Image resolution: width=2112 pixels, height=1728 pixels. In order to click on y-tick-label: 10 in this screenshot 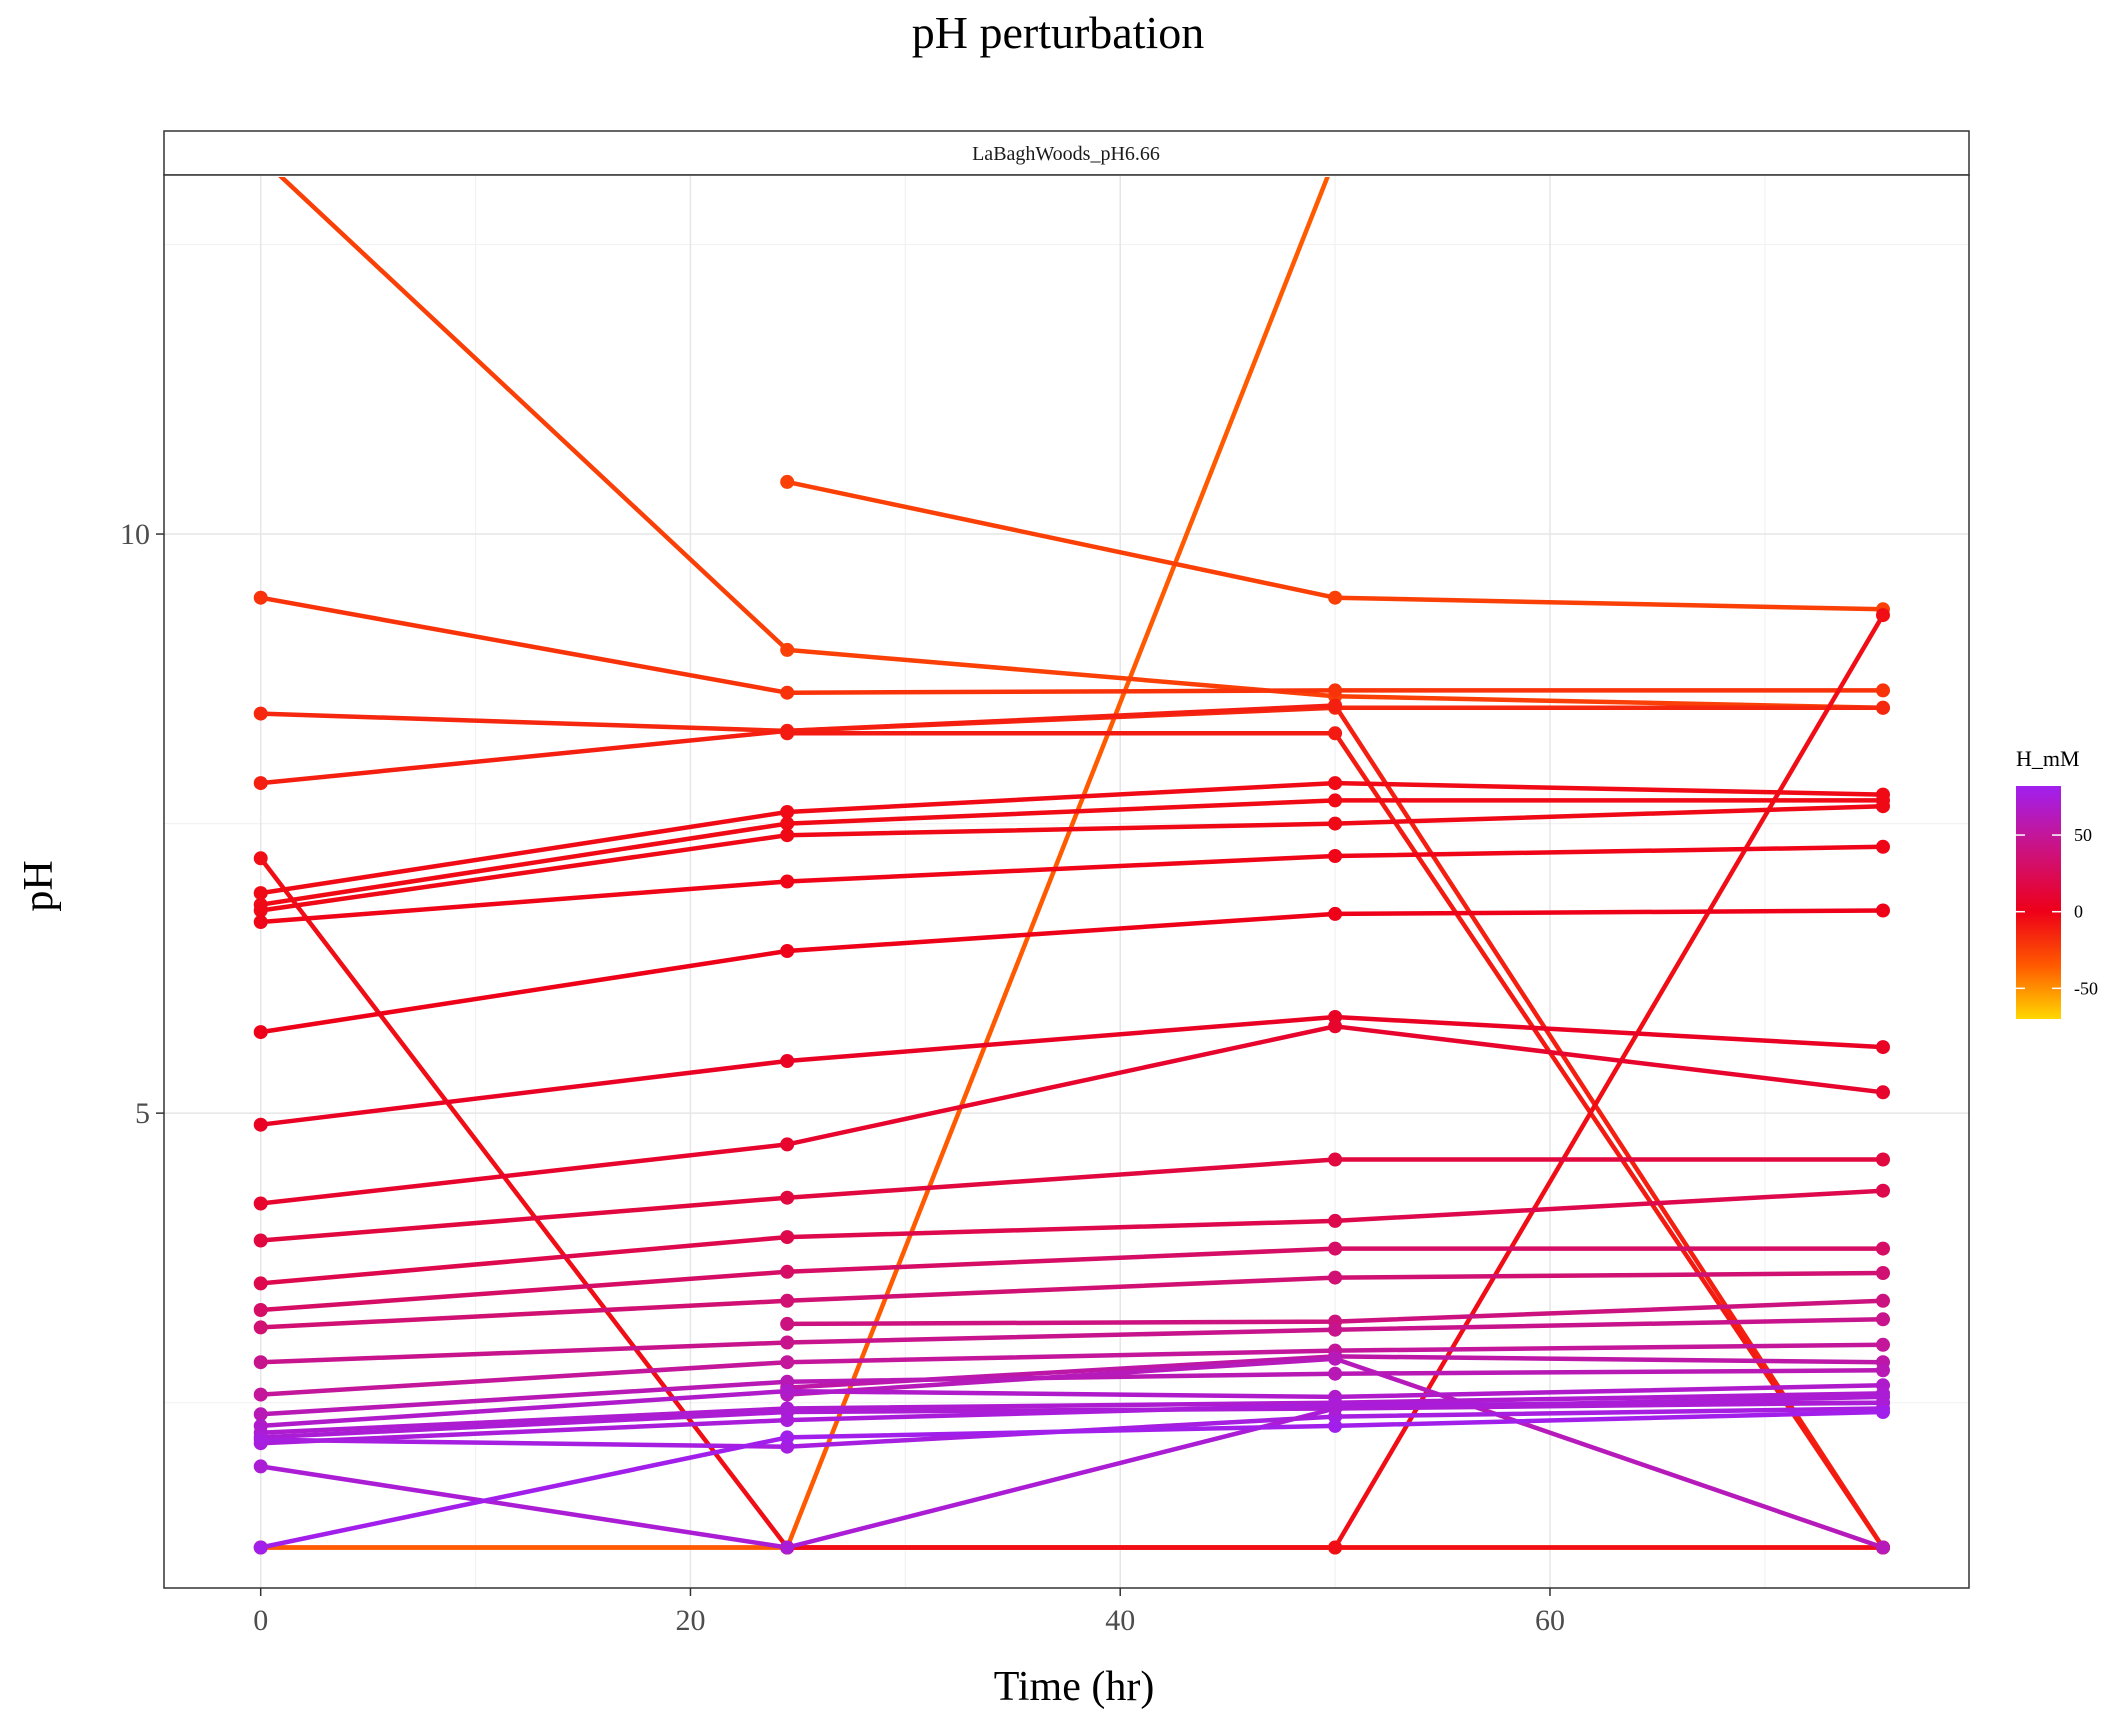, I will do `click(135, 534)`.